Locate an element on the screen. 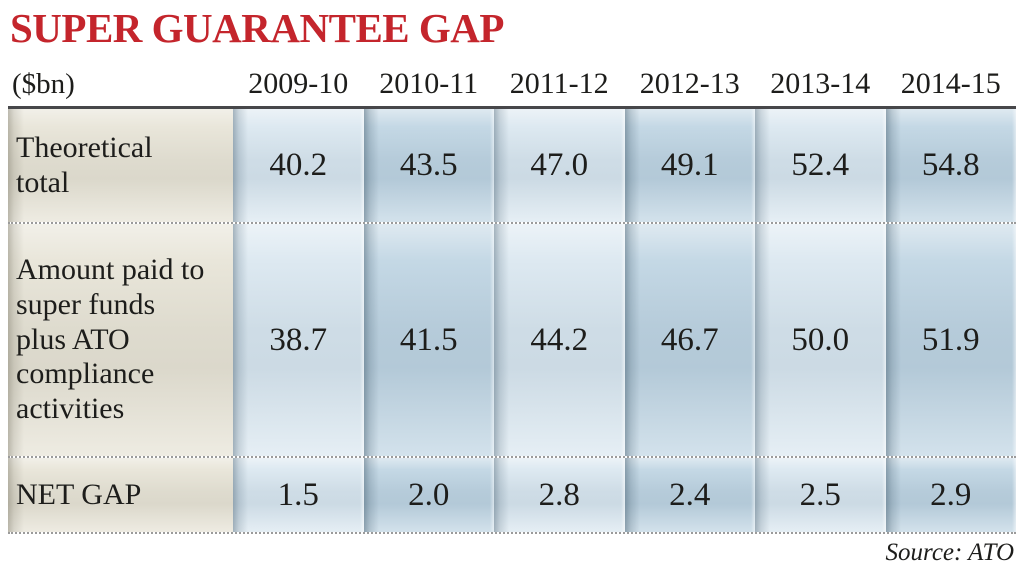 Image resolution: width=1024 pixels, height=577 pixels. column-header-2010-11: 2010-11 is located at coordinates (429, 83).